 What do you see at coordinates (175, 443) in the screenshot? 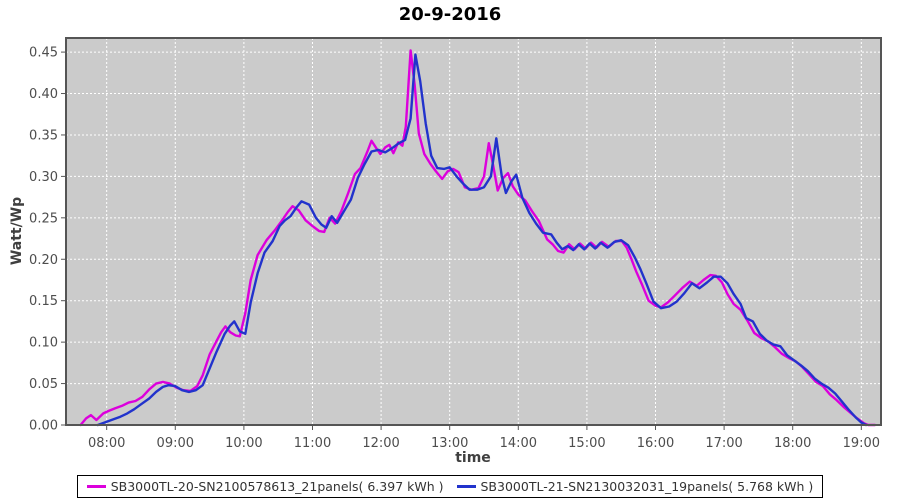
I see `svg-text: 09:00` at bounding box center [175, 443].